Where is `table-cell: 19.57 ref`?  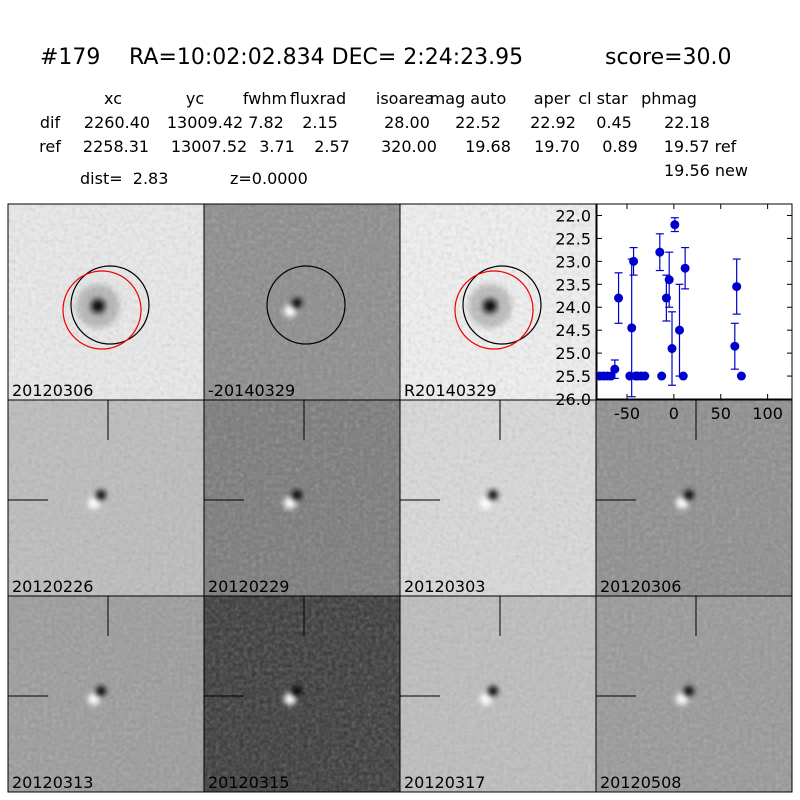
table-cell: 19.57 ref is located at coordinates (700, 146).